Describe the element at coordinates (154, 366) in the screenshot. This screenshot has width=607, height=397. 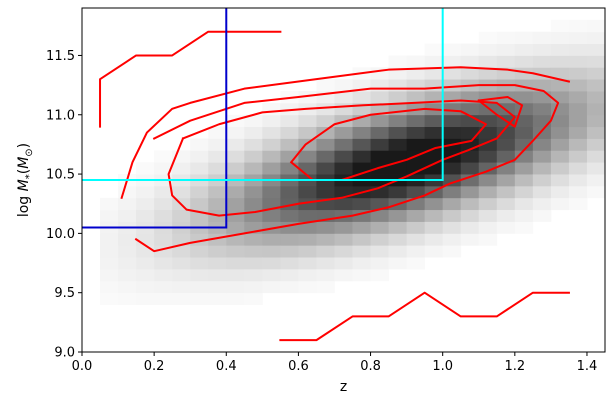
I see `x-tick-label: 0.2` at that location.